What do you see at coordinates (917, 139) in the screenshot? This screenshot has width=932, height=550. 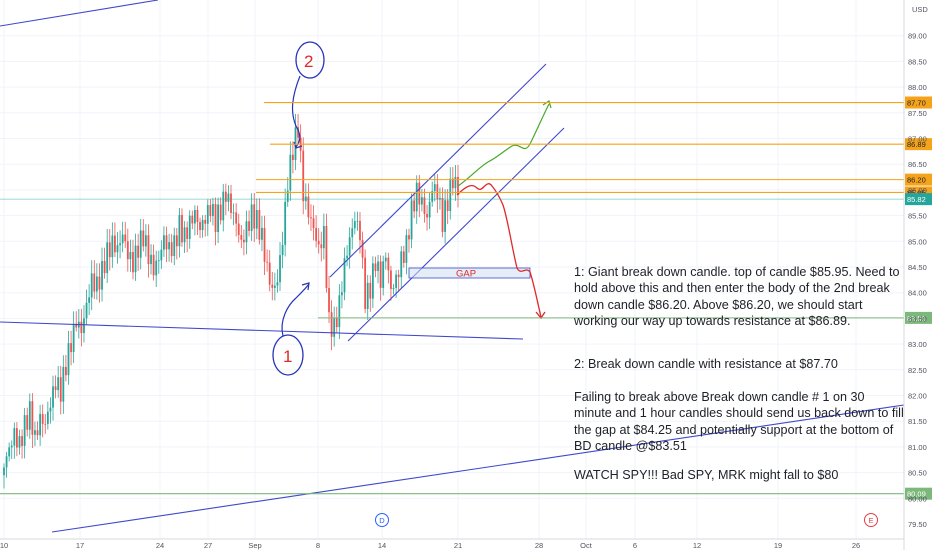 I see `price-tick-label: 87.00` at bounding box center [917, 139].